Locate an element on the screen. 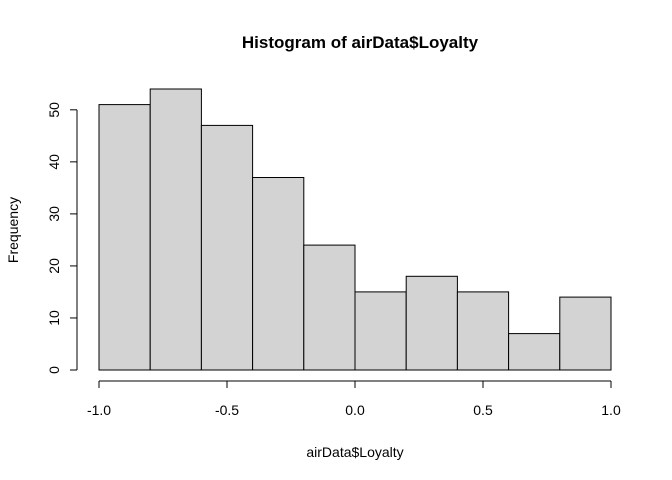 The height and width of the screenshot is (480, 672). y-tick-label: 30 is located at coordinates (54, 214).